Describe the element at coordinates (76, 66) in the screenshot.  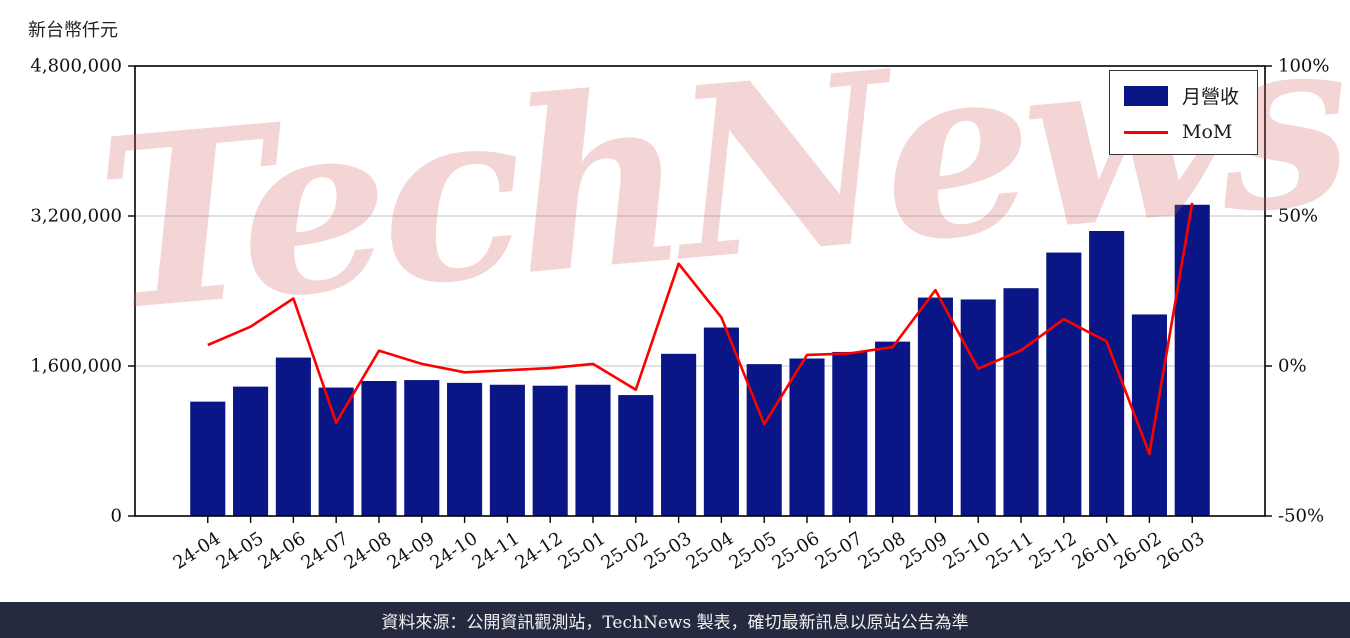
I see `y-left-tick-label: 4,800,000` at that location.